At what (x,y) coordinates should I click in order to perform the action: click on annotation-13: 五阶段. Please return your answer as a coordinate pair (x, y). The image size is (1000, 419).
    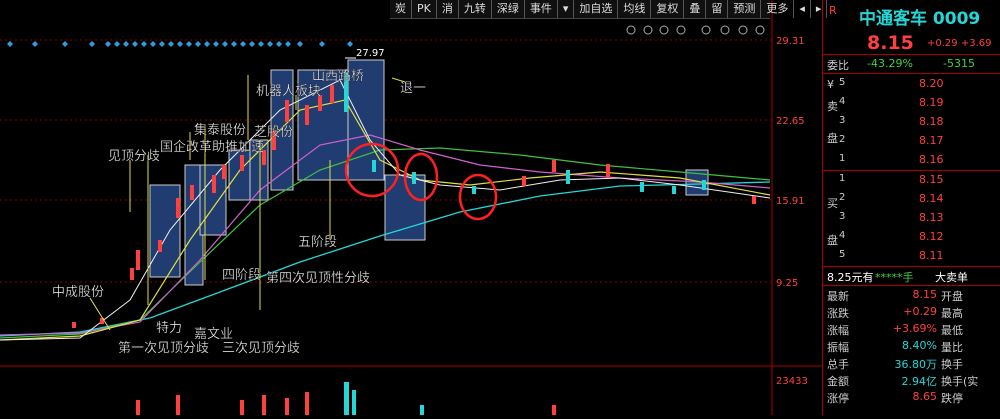
    Looking at the image, I should click on (317, 242).